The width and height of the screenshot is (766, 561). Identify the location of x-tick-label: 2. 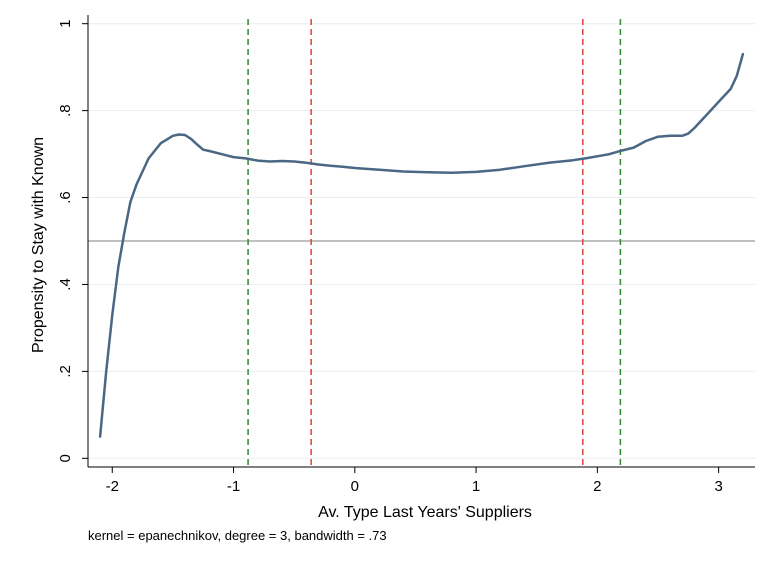
(597, 486).